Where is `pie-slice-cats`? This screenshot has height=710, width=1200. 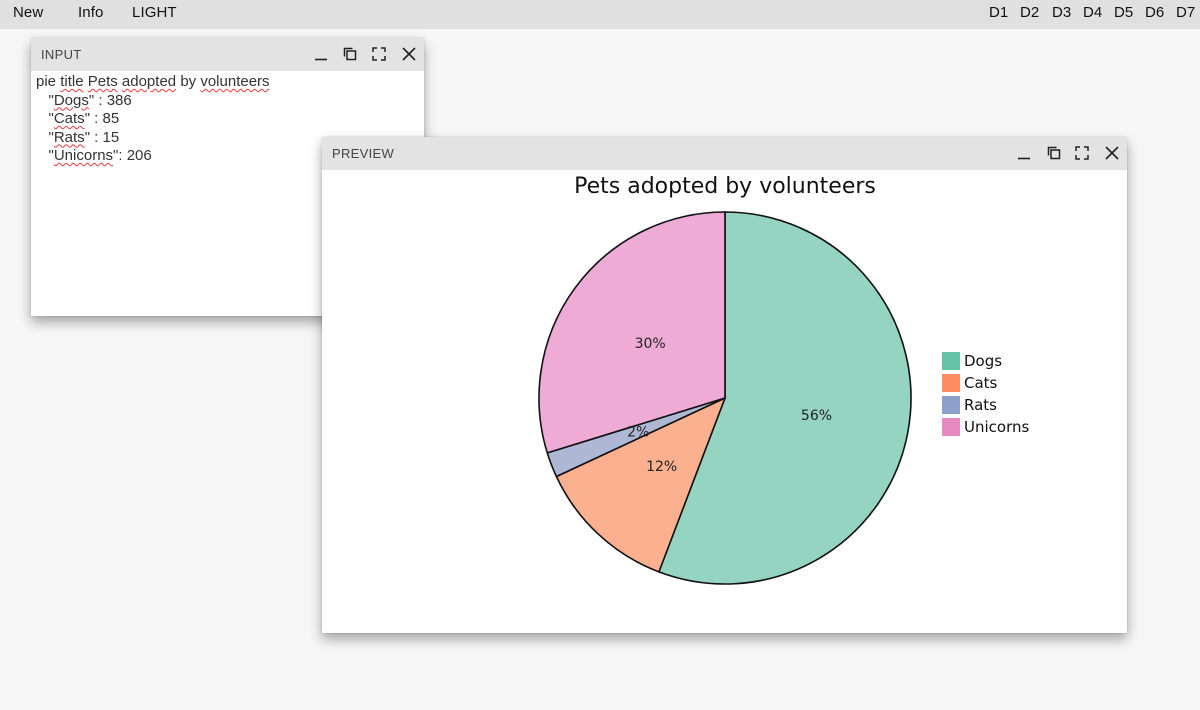
pie-slice-cats is located at coordinates (641, 484).